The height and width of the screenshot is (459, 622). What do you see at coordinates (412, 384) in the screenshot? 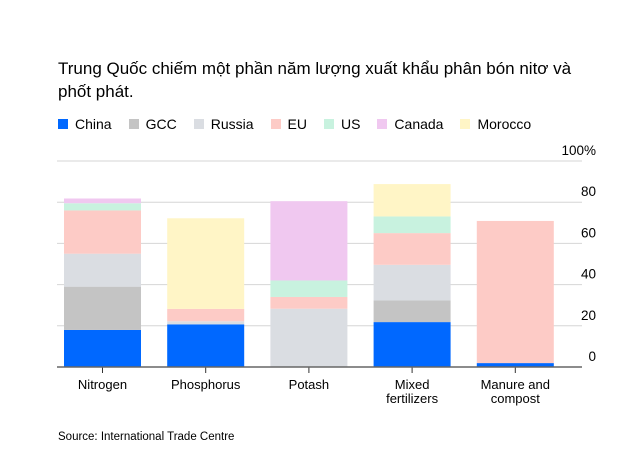
I see `x-tick-label: Mixed` at bounding box center [412, 384].